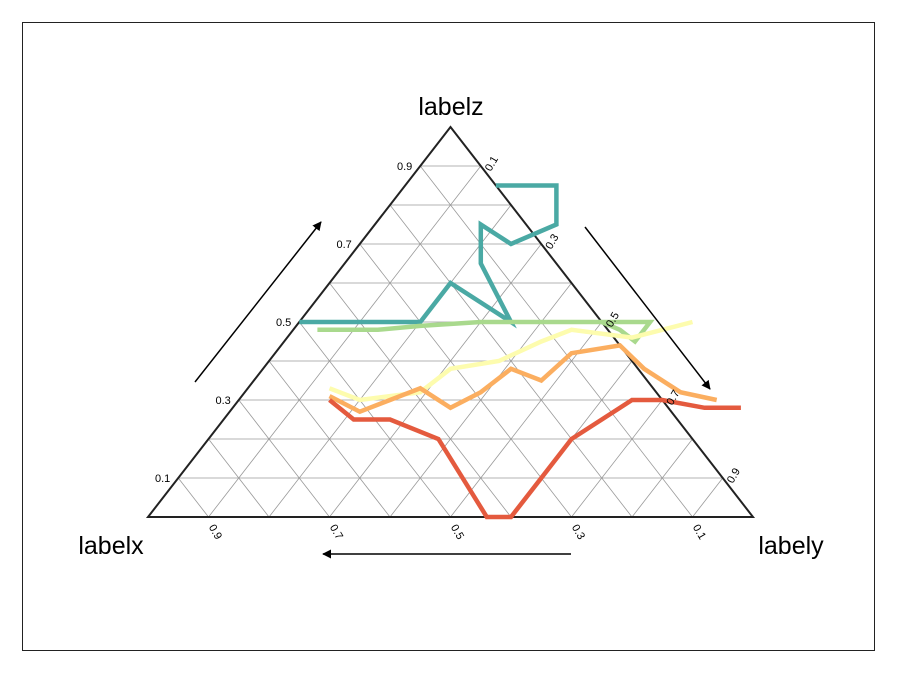 Image resolution: width=900 pixels, height=675 pixels. What do you see at coordinates (734, 475) in the screenshot?
I see `tick-label-y: 0.9` at bounding box center [734, 475].